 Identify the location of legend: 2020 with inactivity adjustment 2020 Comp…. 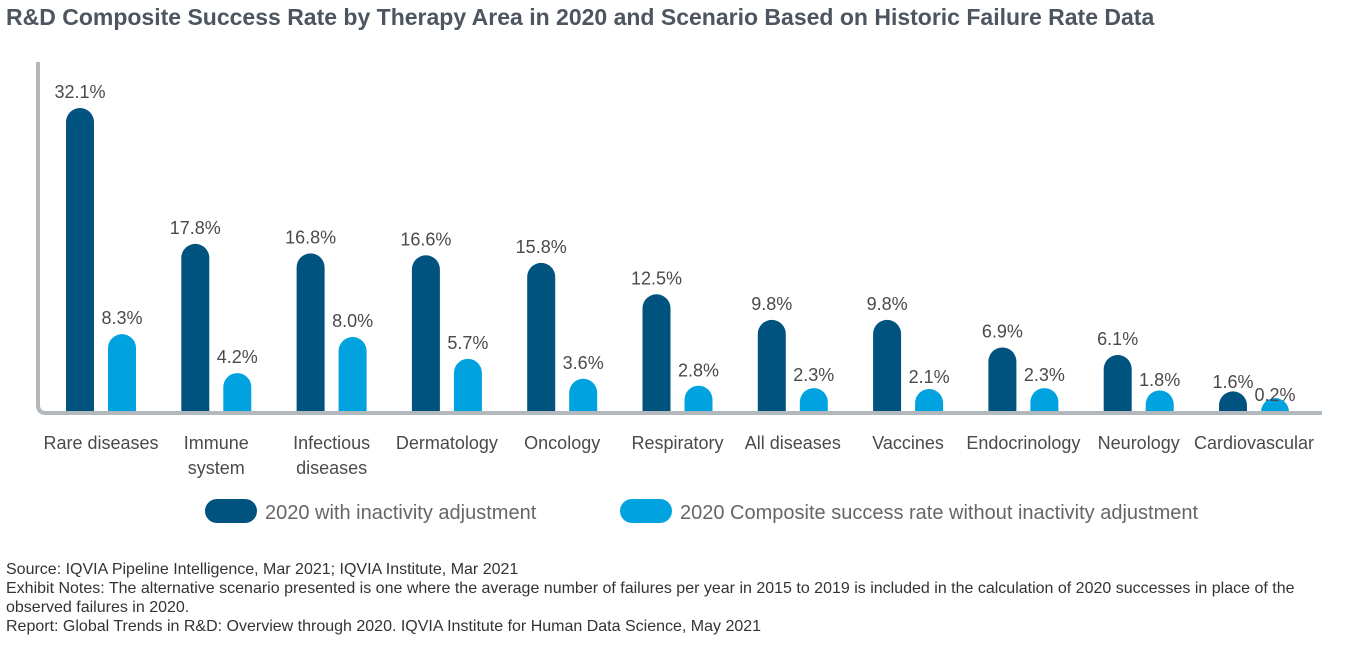
(701, 511).